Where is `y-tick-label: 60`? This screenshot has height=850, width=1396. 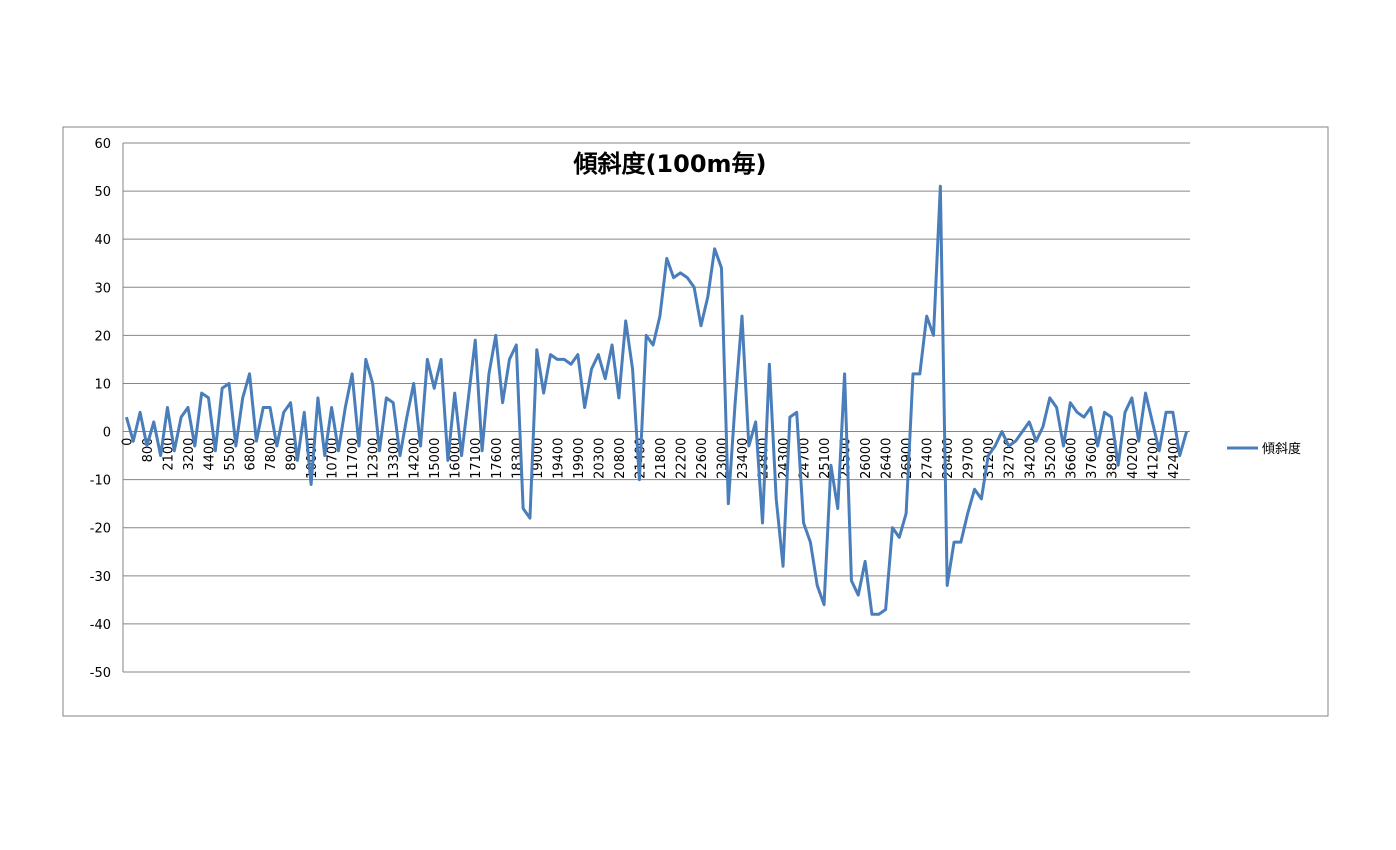
y-tick-label: 60 is located at coordinates (102, 144).